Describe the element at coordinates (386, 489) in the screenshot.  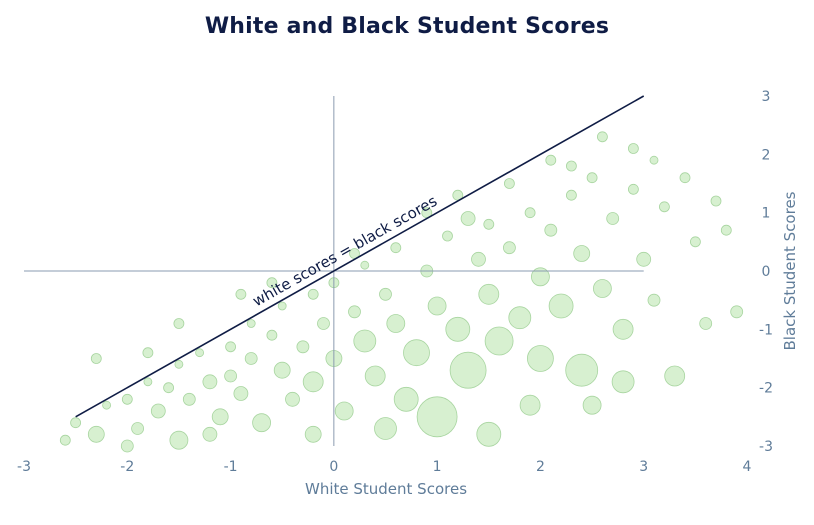
I see `x-axis-title: White Student Scores` at that location.